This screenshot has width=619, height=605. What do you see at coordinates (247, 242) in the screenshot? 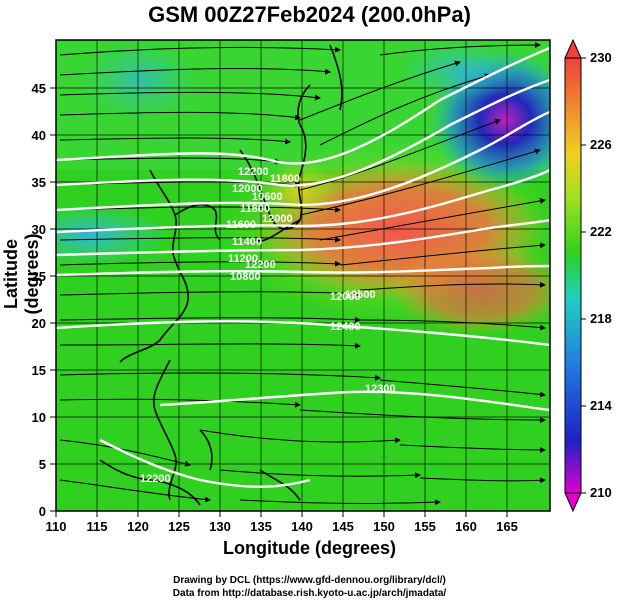
I see `contour-label: 11400` at bounding box center [247, 242].